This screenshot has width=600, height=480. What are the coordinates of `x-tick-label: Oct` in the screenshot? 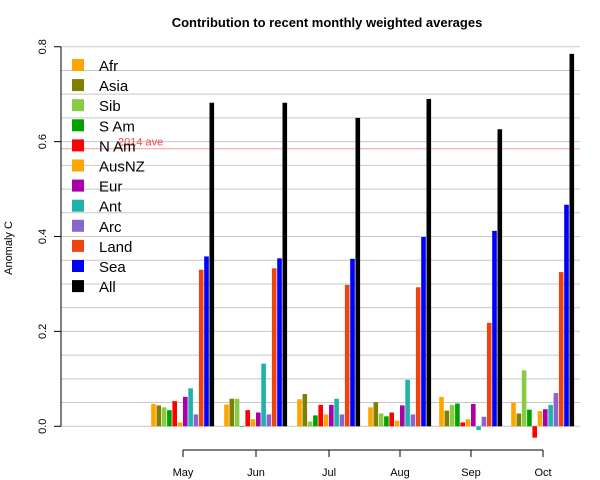 It's located at (542, 473).